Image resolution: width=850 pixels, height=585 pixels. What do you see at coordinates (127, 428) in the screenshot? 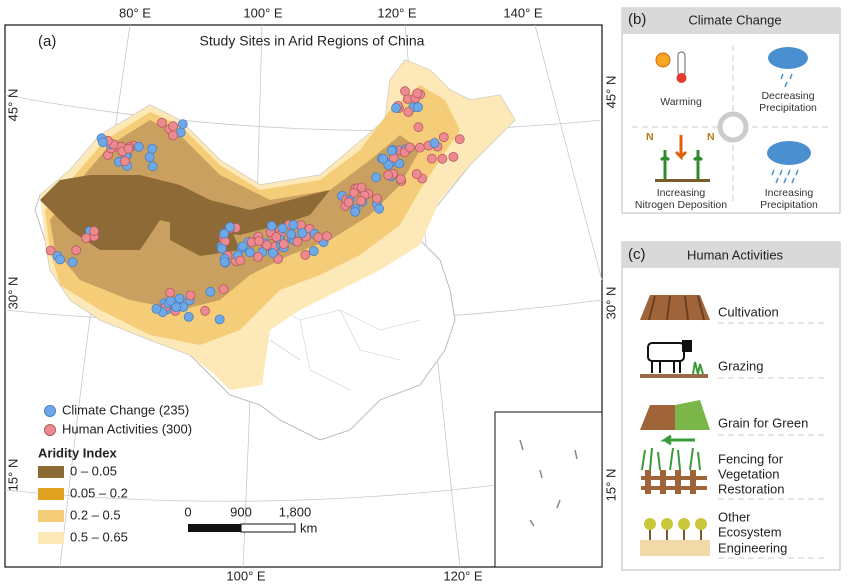
I see `legend-label: Human Activities (300)` at bounding box center [127, 428].